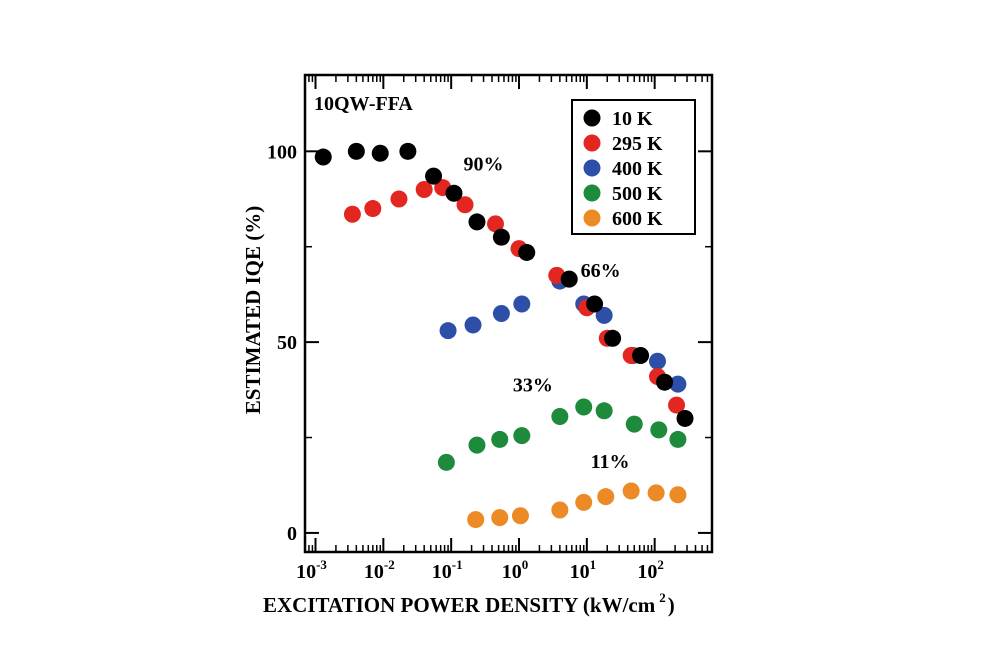 The height and width of the screenshot is (666, 1000). I want to click on annotation-label: 66%, so click(601, 271).